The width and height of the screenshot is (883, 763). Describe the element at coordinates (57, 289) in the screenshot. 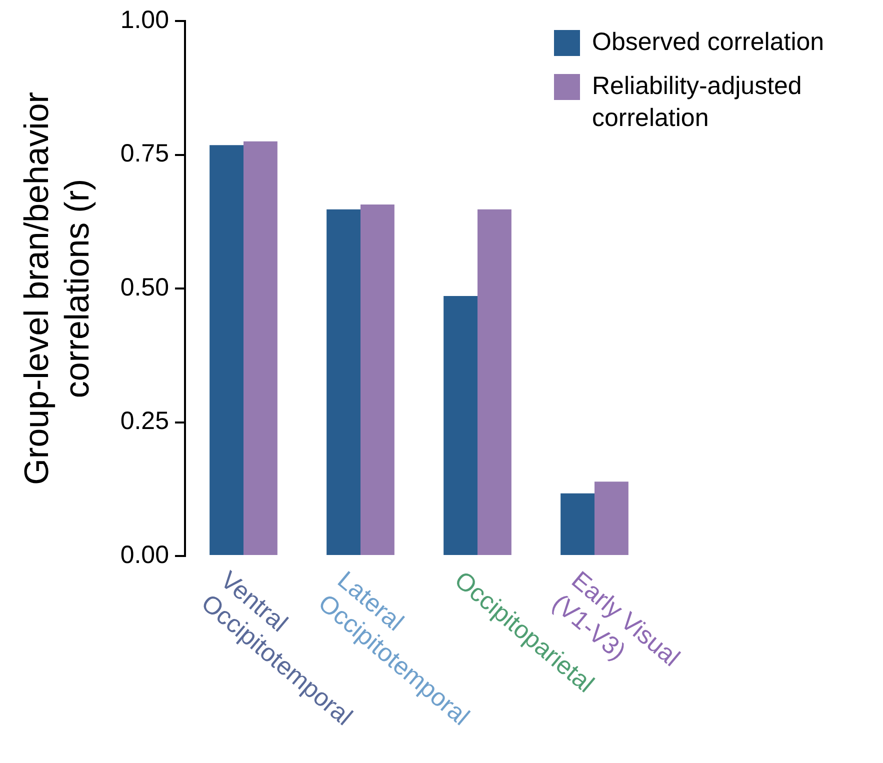

I see `y-axis-title: Group-level bran/behavior correlations (r)` at that location.